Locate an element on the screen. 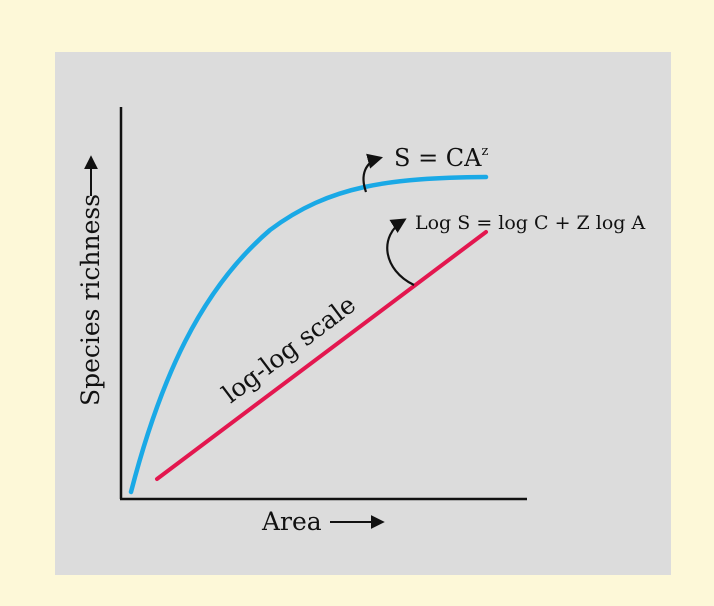 This screenshot has height=606, width=714. curve-equation-base: S = CA is located at coordinates (438, 158).